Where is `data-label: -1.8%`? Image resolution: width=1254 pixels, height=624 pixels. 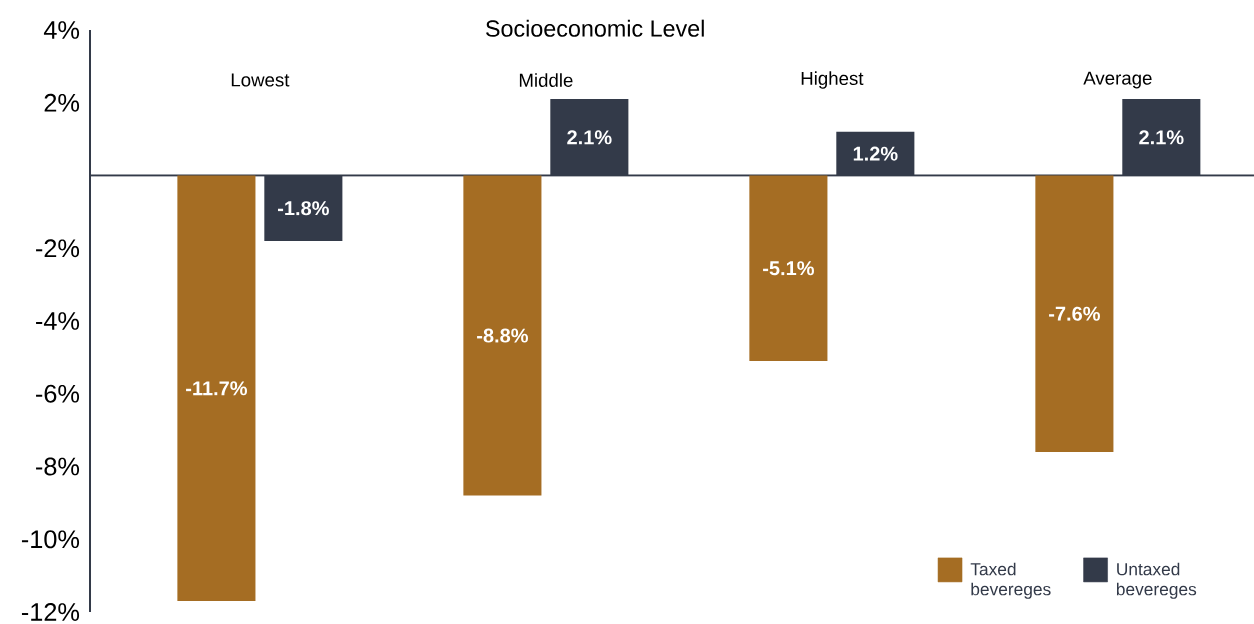 data-label: -1.8% is located at coordinates (303, 208).